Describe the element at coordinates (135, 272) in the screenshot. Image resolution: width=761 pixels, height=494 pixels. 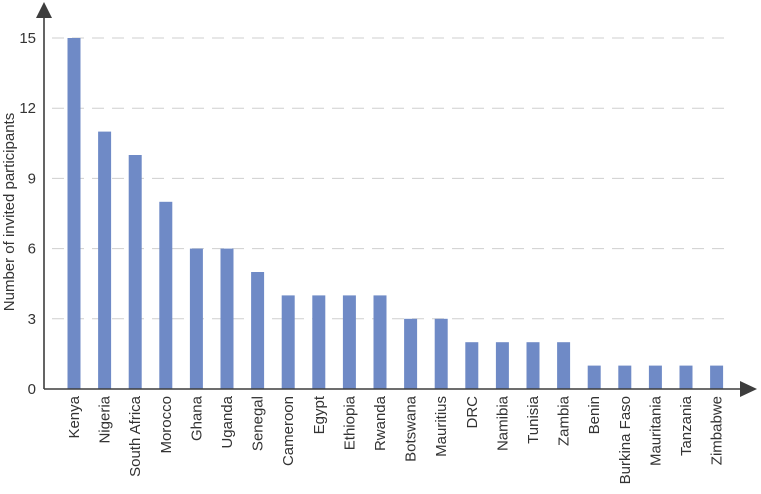
I see `bar-south-africa` at that location.